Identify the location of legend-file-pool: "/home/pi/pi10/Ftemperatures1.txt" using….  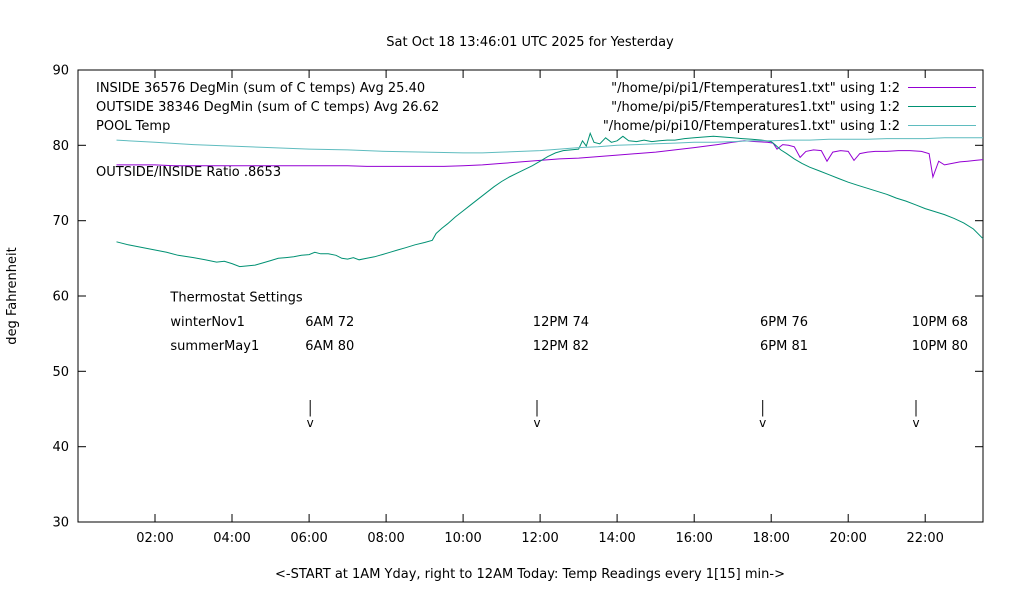
(751, 126).